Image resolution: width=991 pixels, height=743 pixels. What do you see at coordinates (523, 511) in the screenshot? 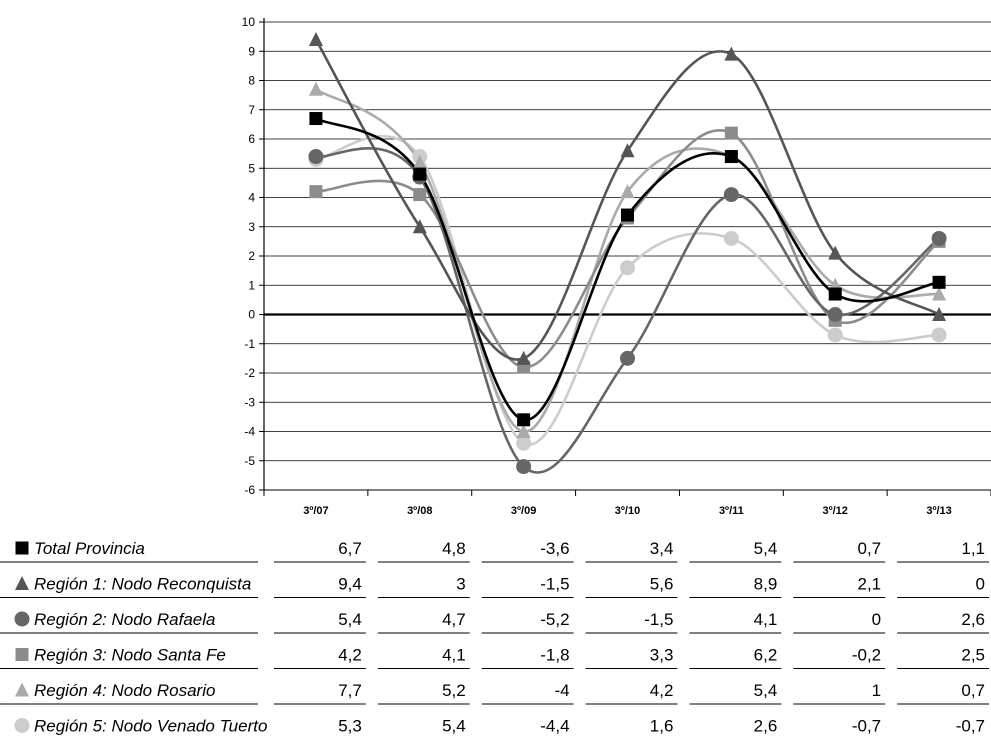
I see `x-tick-label: 3º/09` at bounding box center [523, 511].